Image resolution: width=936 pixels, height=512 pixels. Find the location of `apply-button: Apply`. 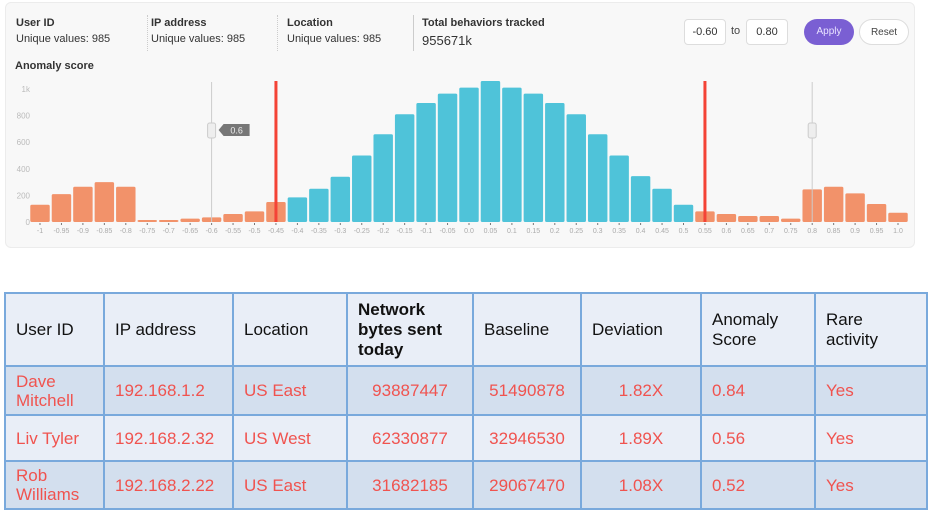

apply-button: Apply is located at coordinates (829, 32).